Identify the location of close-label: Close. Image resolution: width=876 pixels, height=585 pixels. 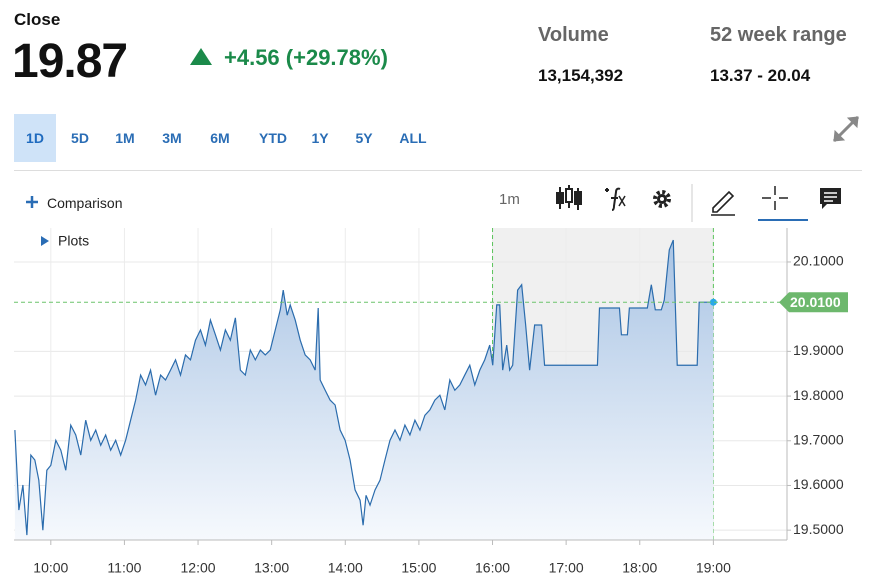
(37, 19).